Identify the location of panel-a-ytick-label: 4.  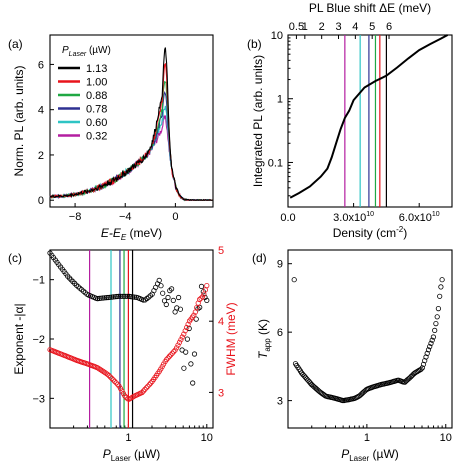
(41, 111).